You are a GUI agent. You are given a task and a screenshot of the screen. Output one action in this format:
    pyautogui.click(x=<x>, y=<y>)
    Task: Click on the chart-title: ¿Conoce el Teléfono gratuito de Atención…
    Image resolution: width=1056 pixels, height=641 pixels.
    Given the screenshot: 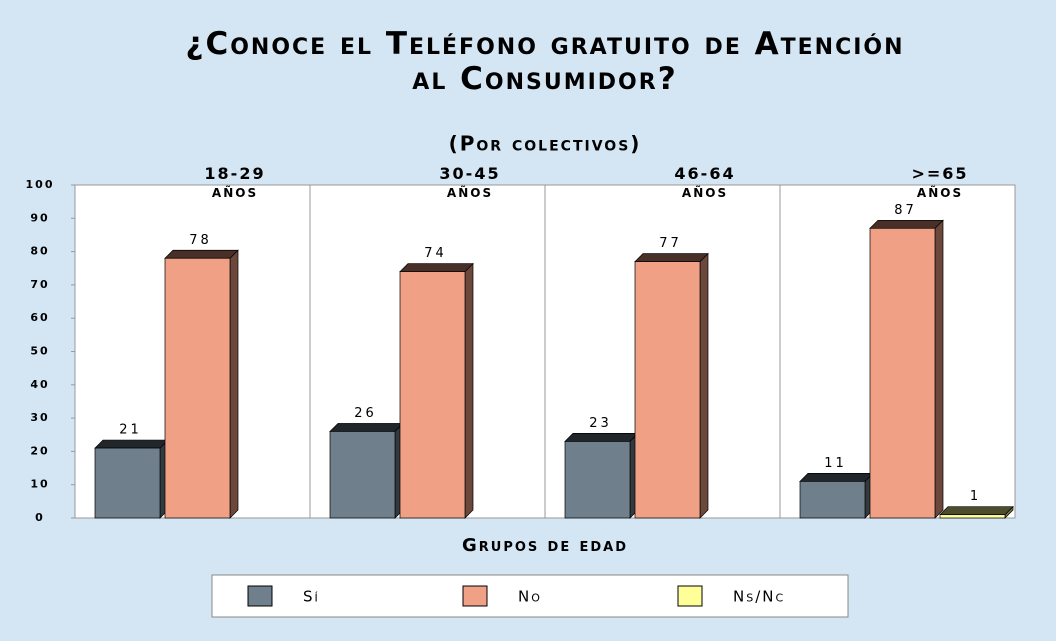 What is the action you would take?
    pyautogui.click(x=544, y=61)
    